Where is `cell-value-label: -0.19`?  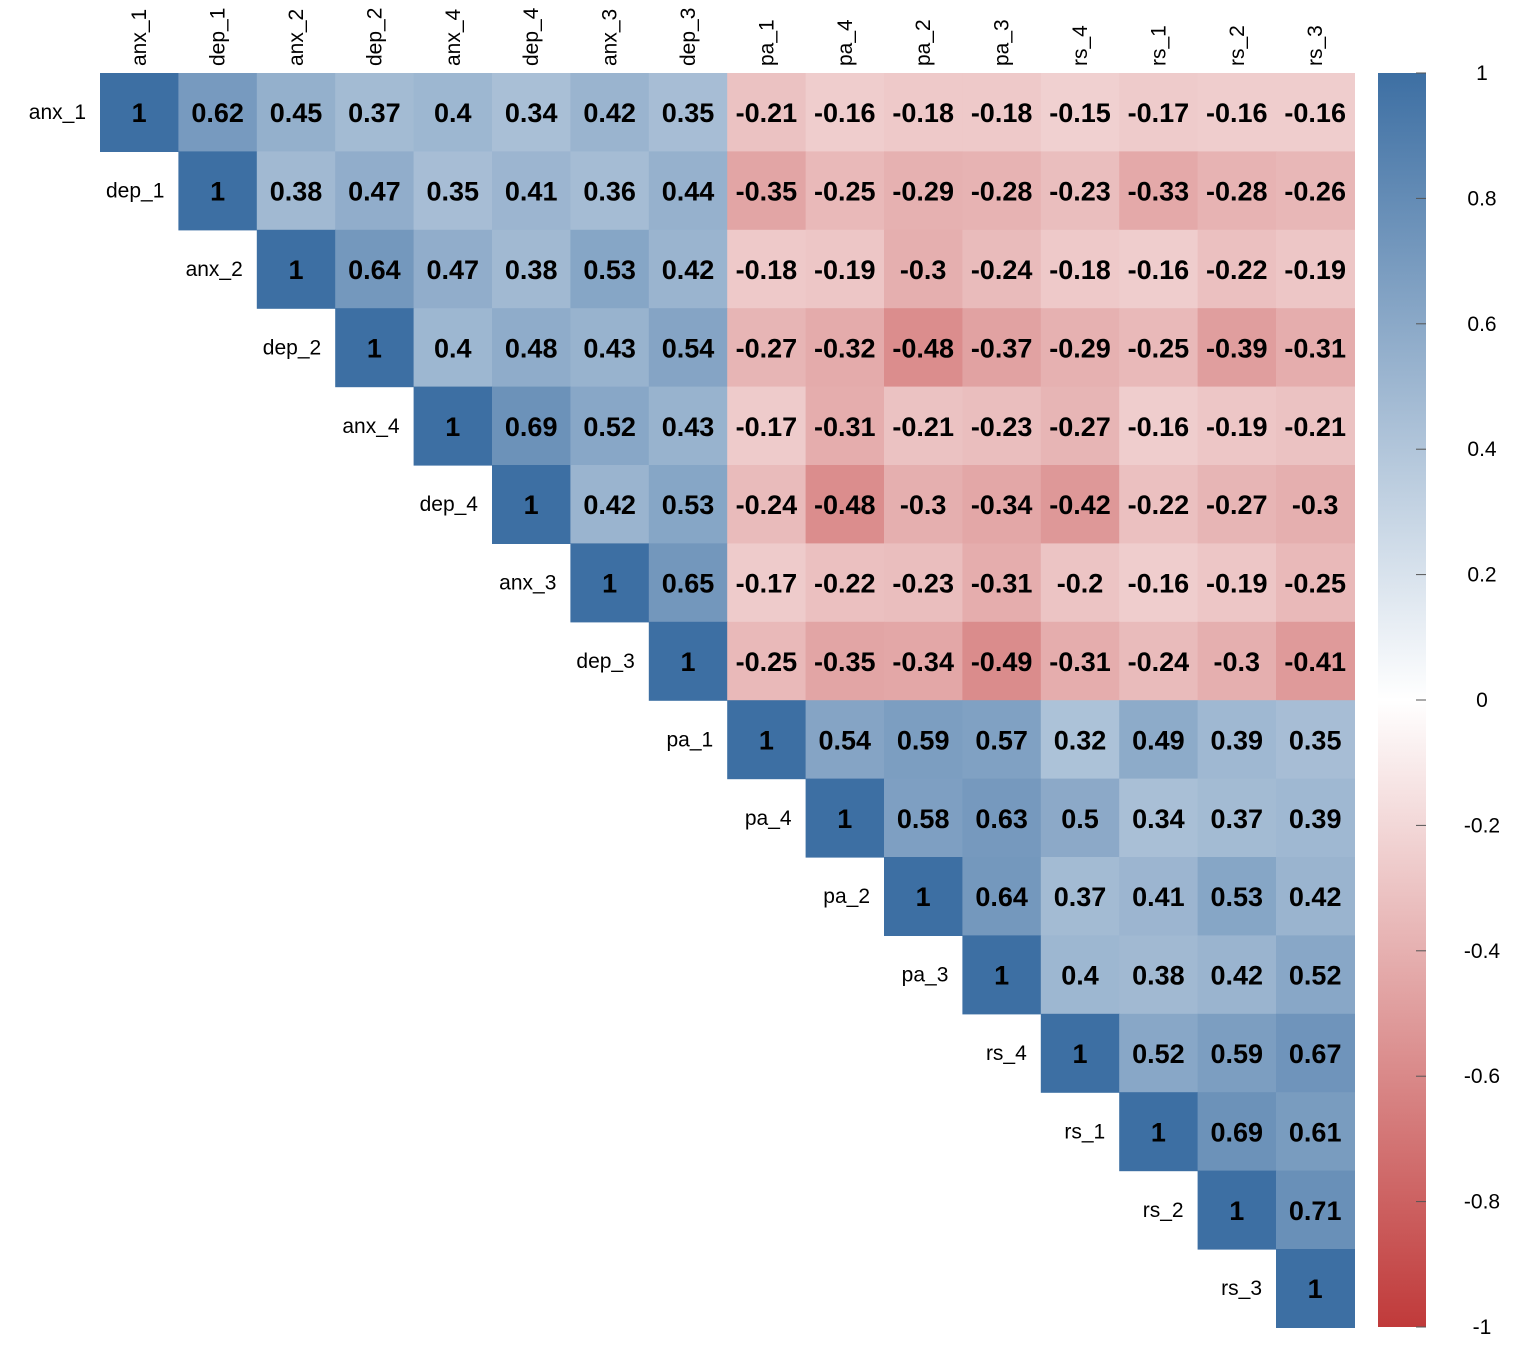
cell-value-label: -0.19 is located at coordinates (845, 270).